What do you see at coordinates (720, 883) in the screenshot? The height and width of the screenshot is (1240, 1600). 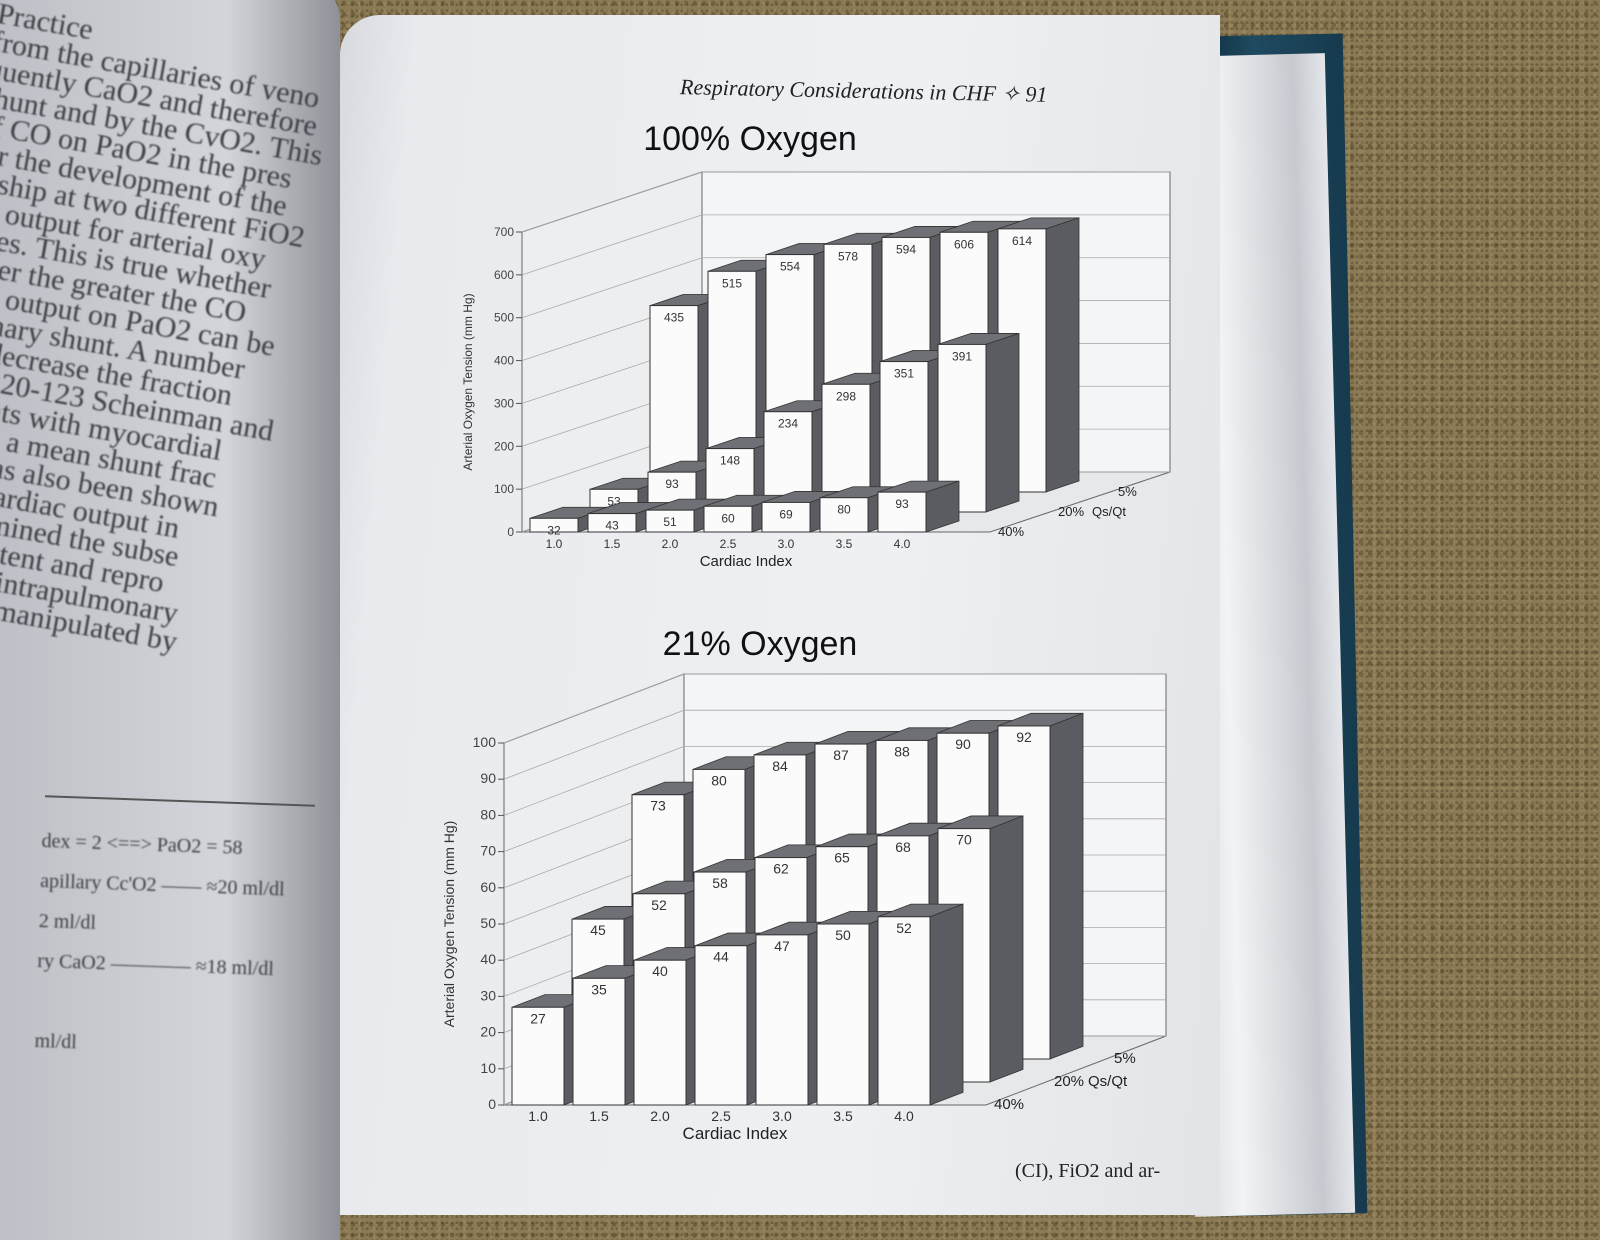 I see `bar-value-label: 58` at bounding box center [720, 883].